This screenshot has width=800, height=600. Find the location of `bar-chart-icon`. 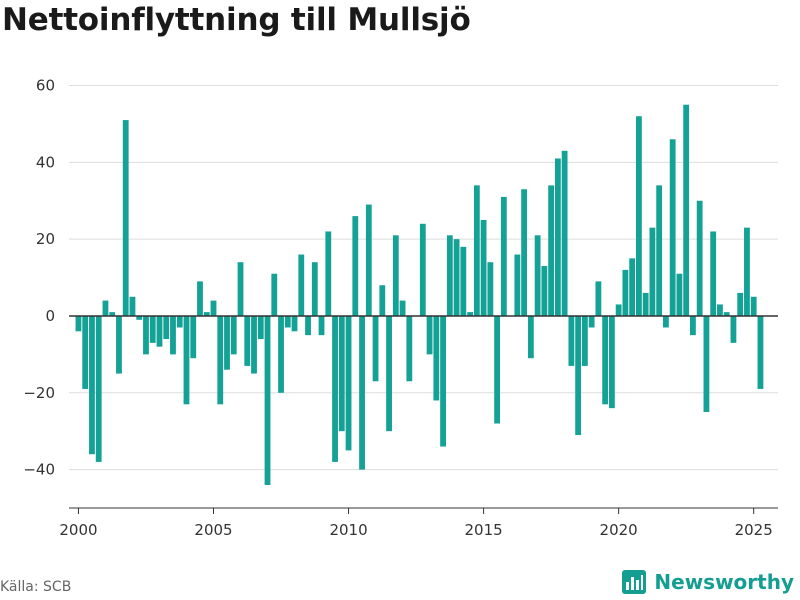

bar-chart-icon is located at coordinates (634, 582).